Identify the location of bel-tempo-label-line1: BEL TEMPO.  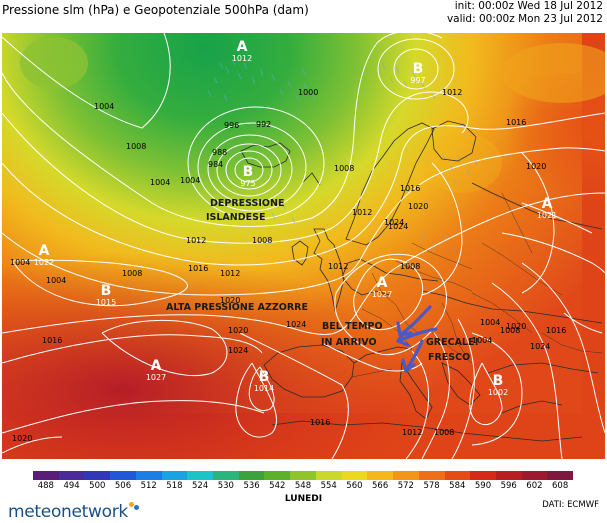
(352, 326).